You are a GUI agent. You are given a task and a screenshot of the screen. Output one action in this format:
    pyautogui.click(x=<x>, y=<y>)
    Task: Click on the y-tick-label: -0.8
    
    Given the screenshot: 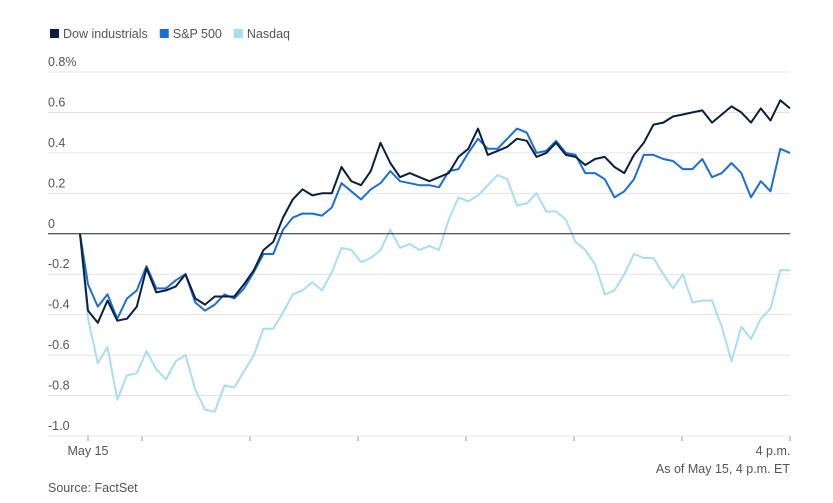 What is the action you would take?
    pyautogui.click(x=59, y=386)
    